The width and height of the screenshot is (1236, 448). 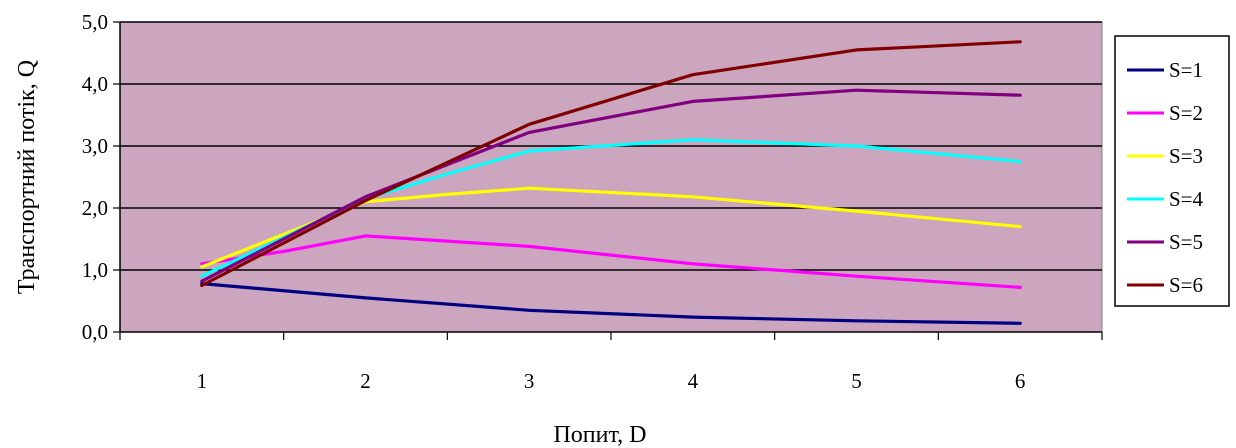 I want to click on y-tick-label: 0,0, so click(x=95, y=332).